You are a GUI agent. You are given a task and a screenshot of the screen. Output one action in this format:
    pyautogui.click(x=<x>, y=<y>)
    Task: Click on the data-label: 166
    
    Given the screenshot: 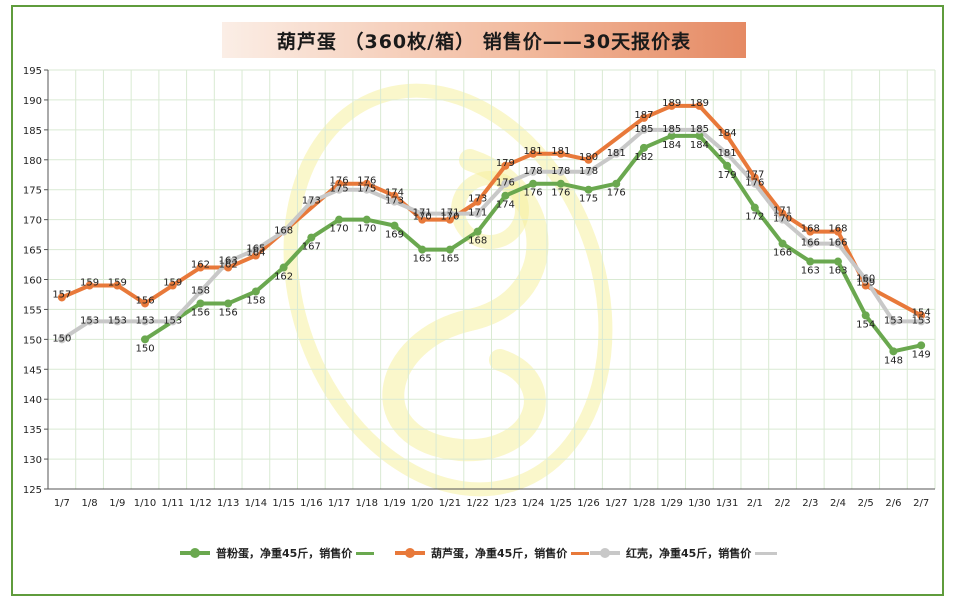 What is the action you would take?
    pyautogui.click(x=837, y=243)
    